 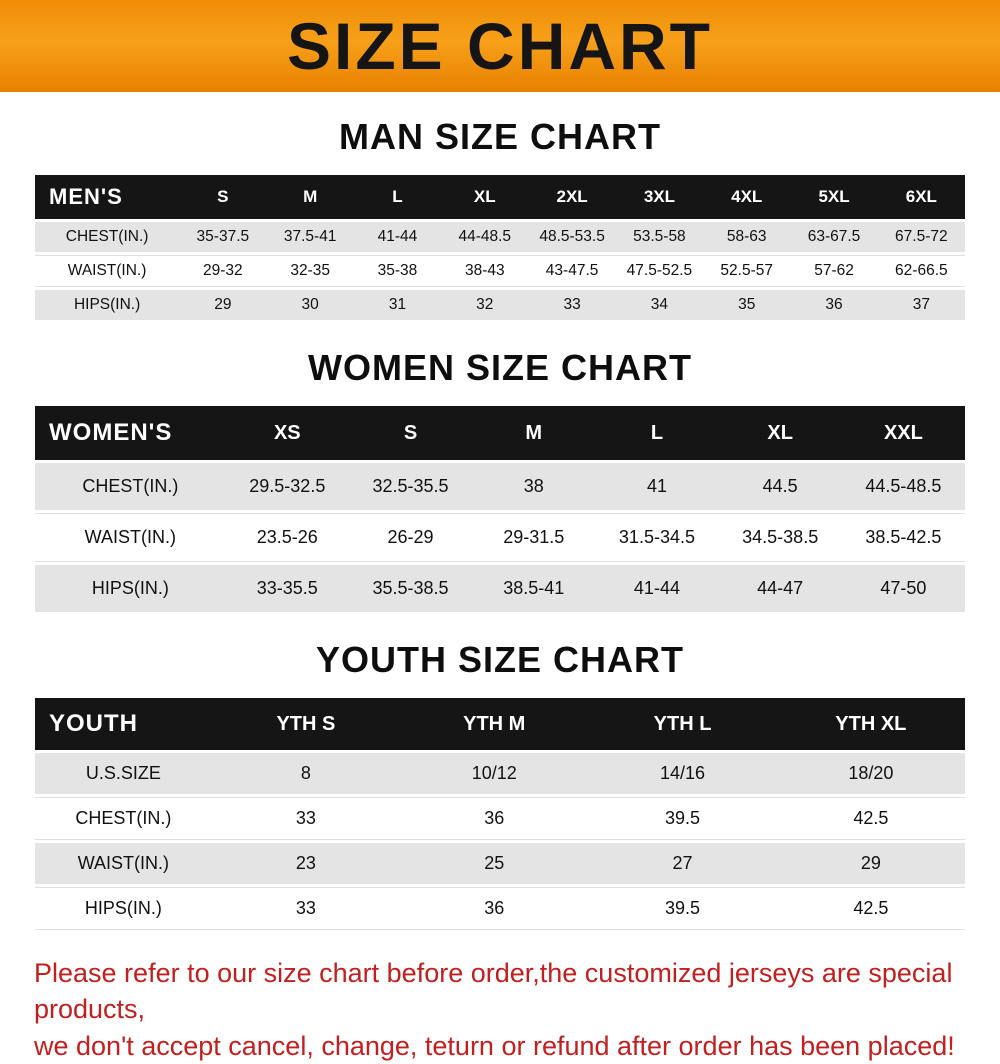 What do you see at coordinates (657, 486) in the screenshot?
I see `cell-value: 41` at bounding box center [657, 486].